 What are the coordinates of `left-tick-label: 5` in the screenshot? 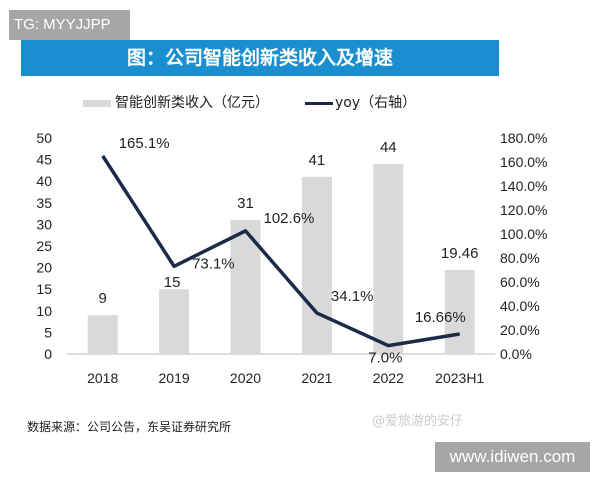 It's located at (48, 332).